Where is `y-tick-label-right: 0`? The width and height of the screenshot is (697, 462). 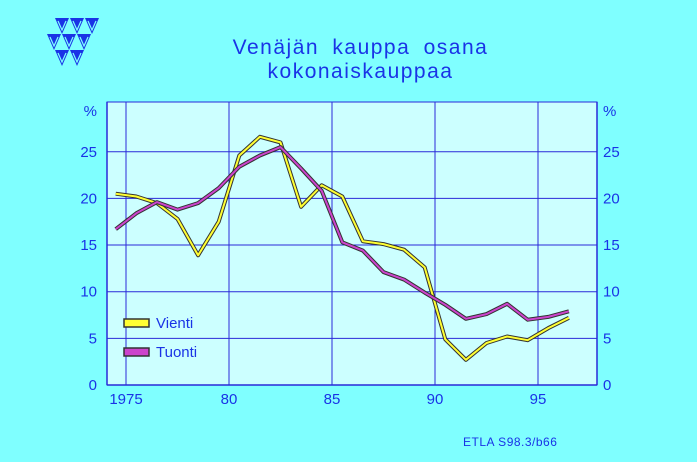 y-tick-label-right: 0 is located at coordinates (607, 385).